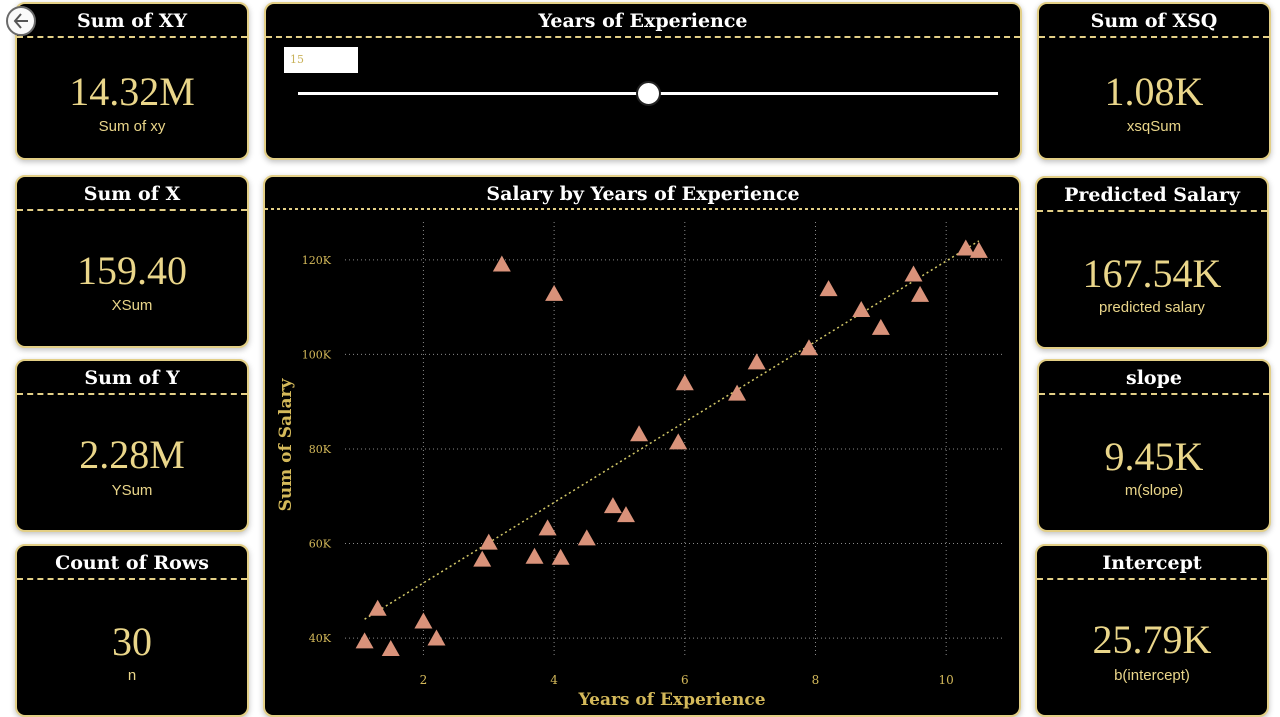  I want to click on kpi-label: m(slope), so click(1154, 490).